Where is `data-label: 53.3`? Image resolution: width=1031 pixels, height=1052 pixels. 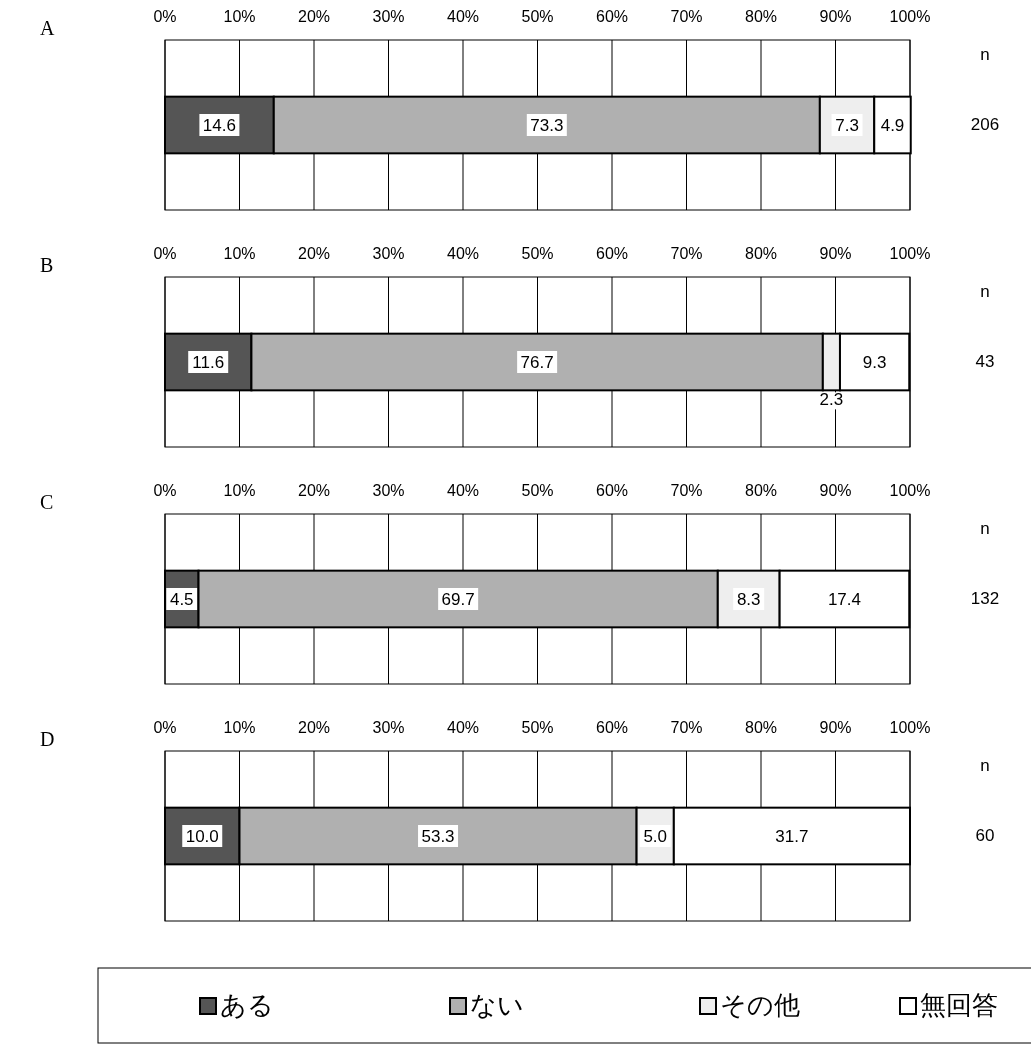 data-label: 53.3 is located at coordinates (438, 836).